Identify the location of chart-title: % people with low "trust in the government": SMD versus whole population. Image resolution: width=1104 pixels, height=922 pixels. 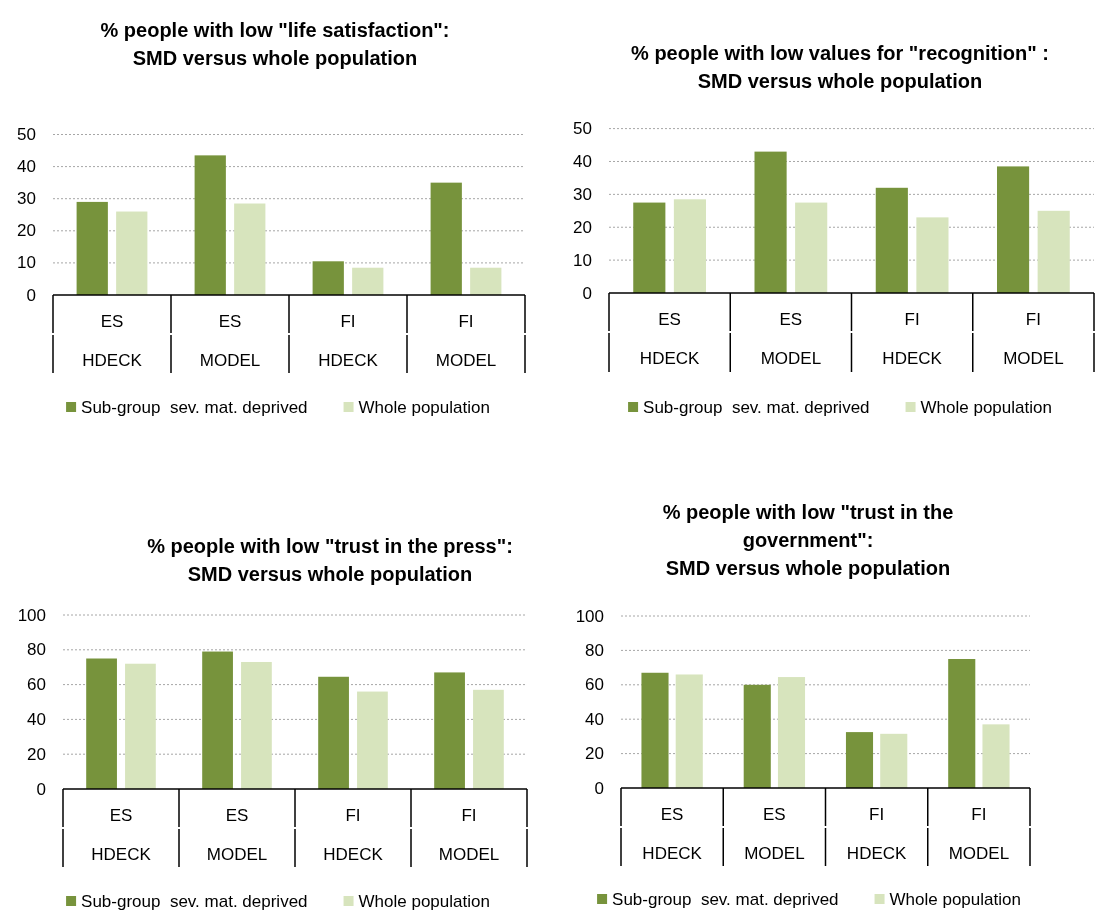
(808, 540).